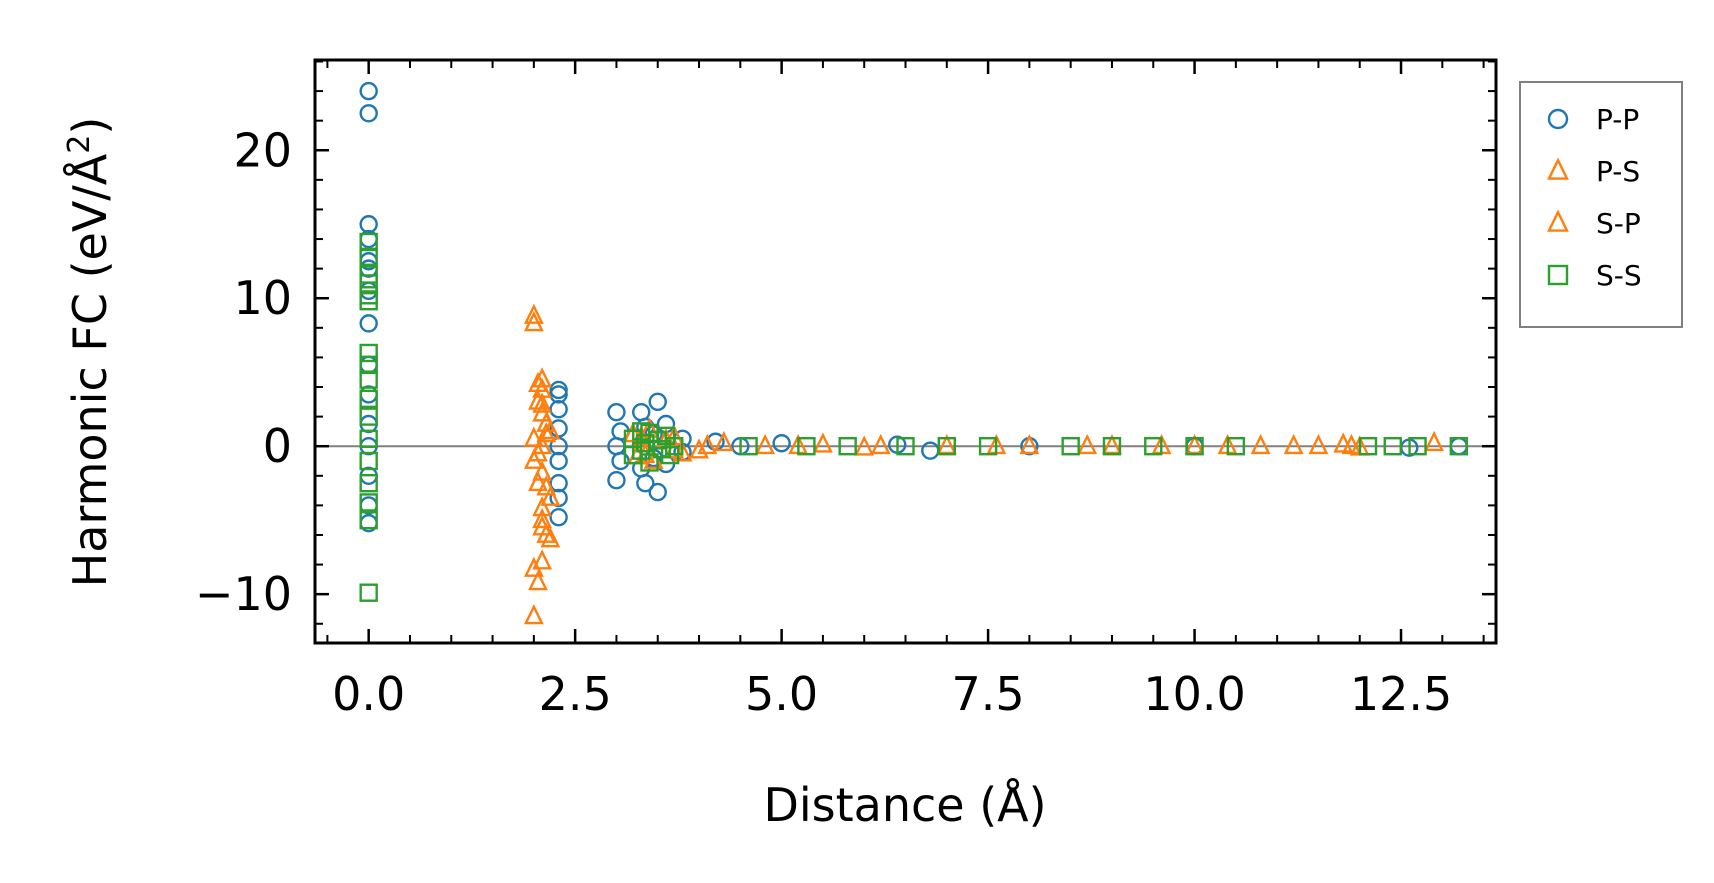 This screenshot has height=883, width=1714. I want to click on legend-marker-p-s, so click(1558, 168).